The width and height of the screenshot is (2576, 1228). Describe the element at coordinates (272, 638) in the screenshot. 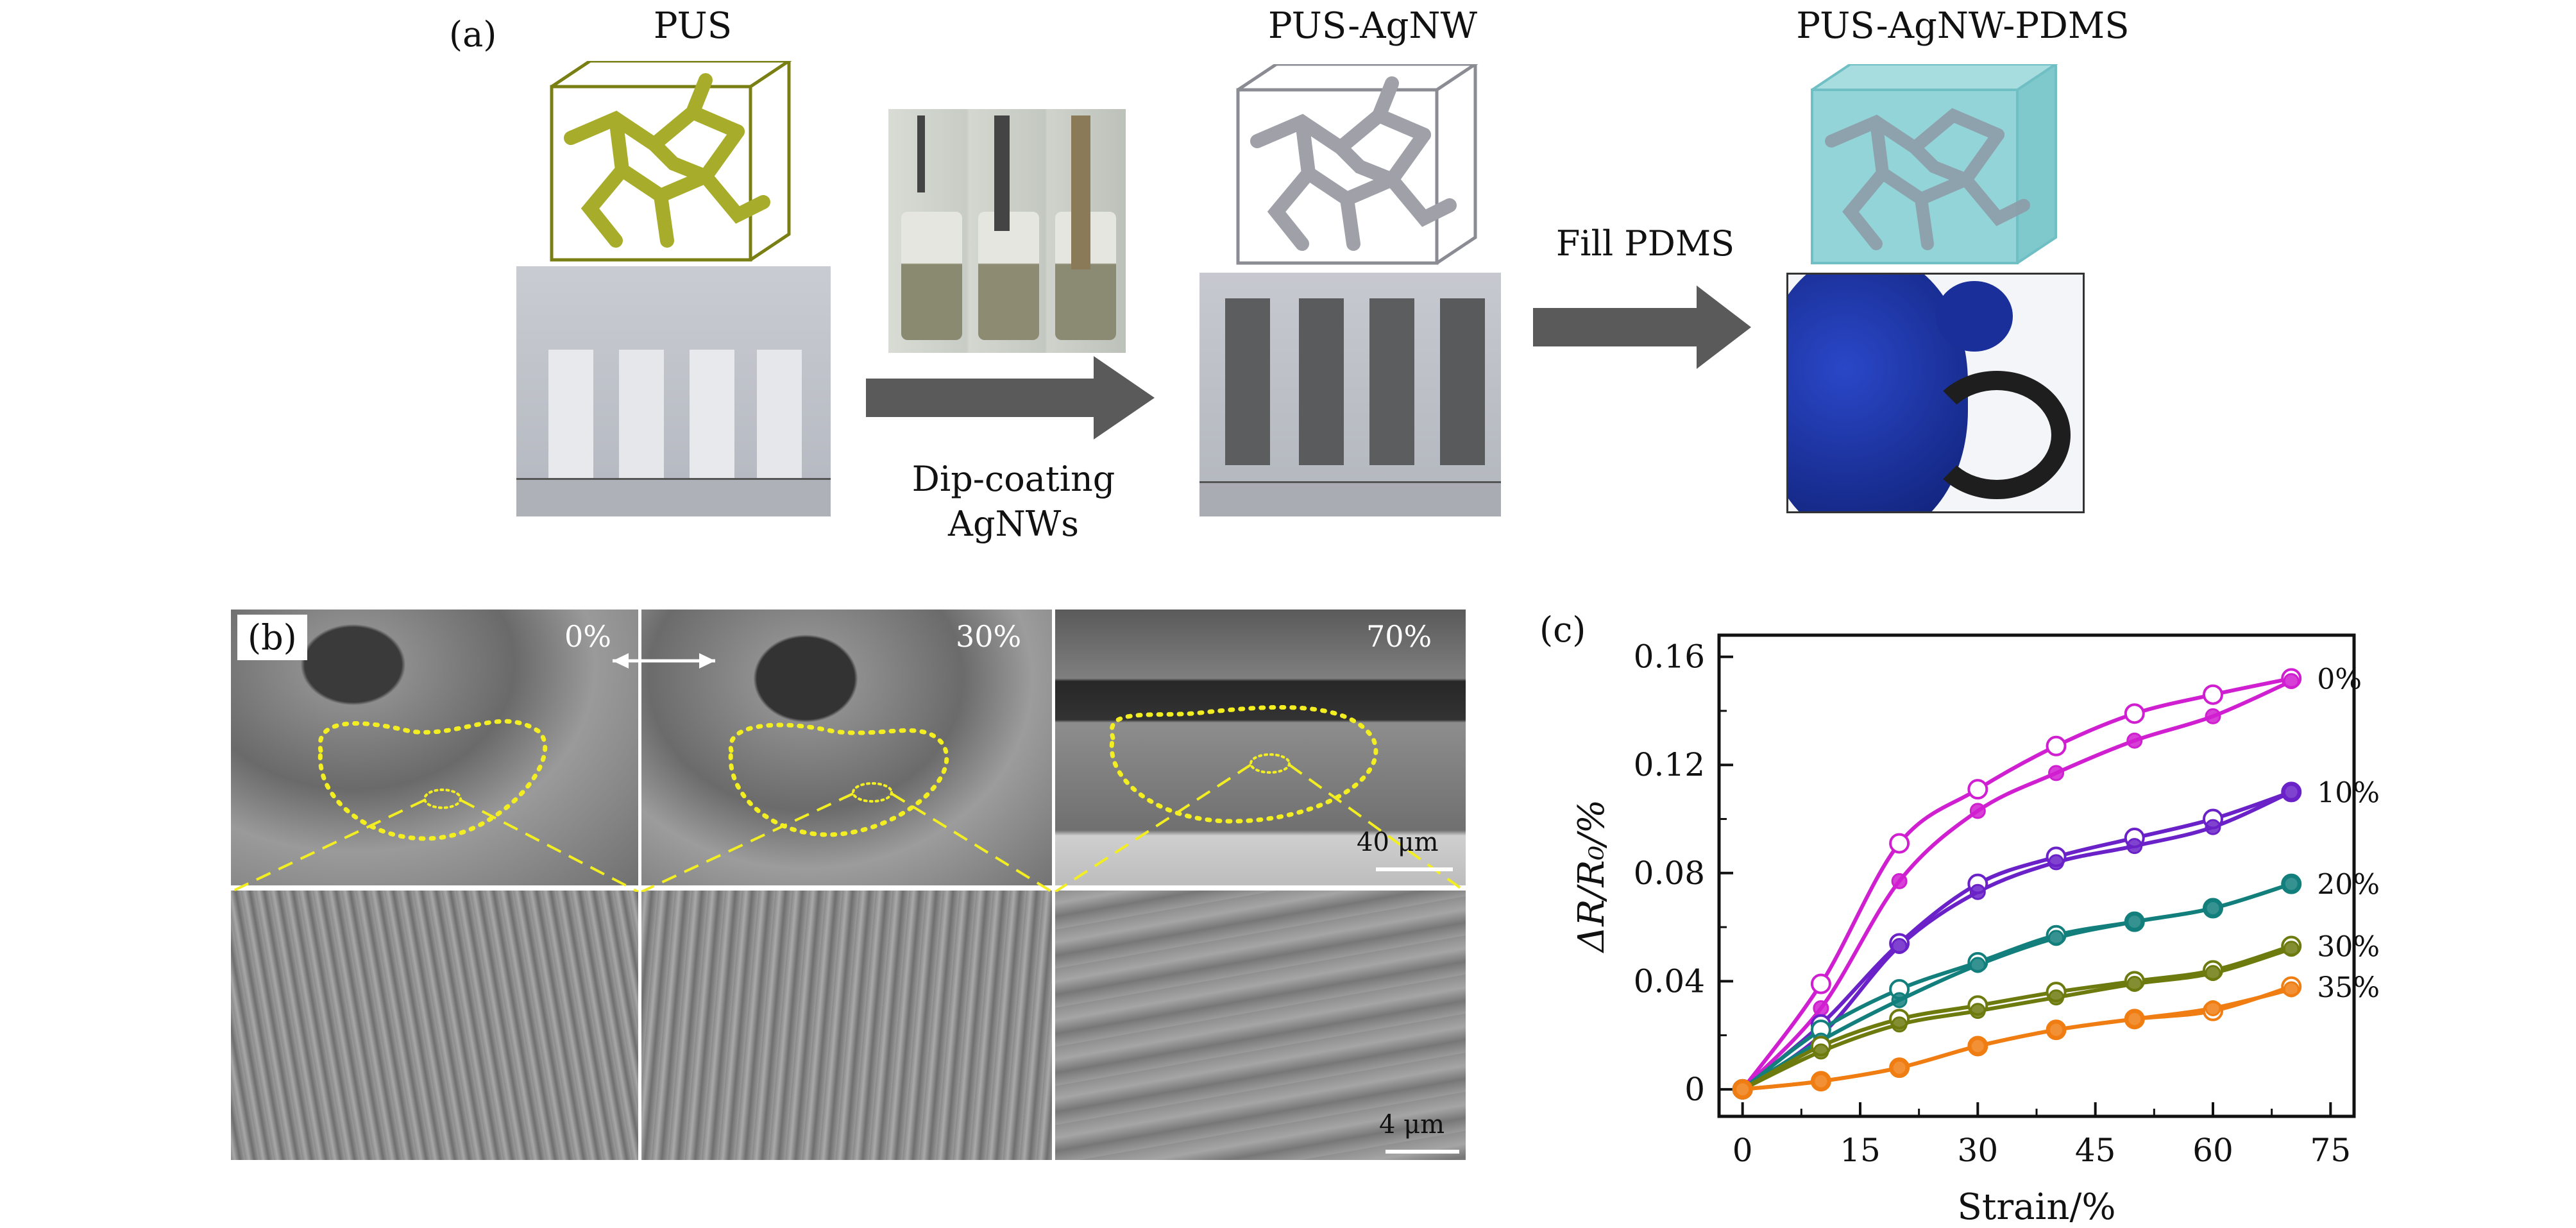

I see `panel-b-label: (b)` at that location.